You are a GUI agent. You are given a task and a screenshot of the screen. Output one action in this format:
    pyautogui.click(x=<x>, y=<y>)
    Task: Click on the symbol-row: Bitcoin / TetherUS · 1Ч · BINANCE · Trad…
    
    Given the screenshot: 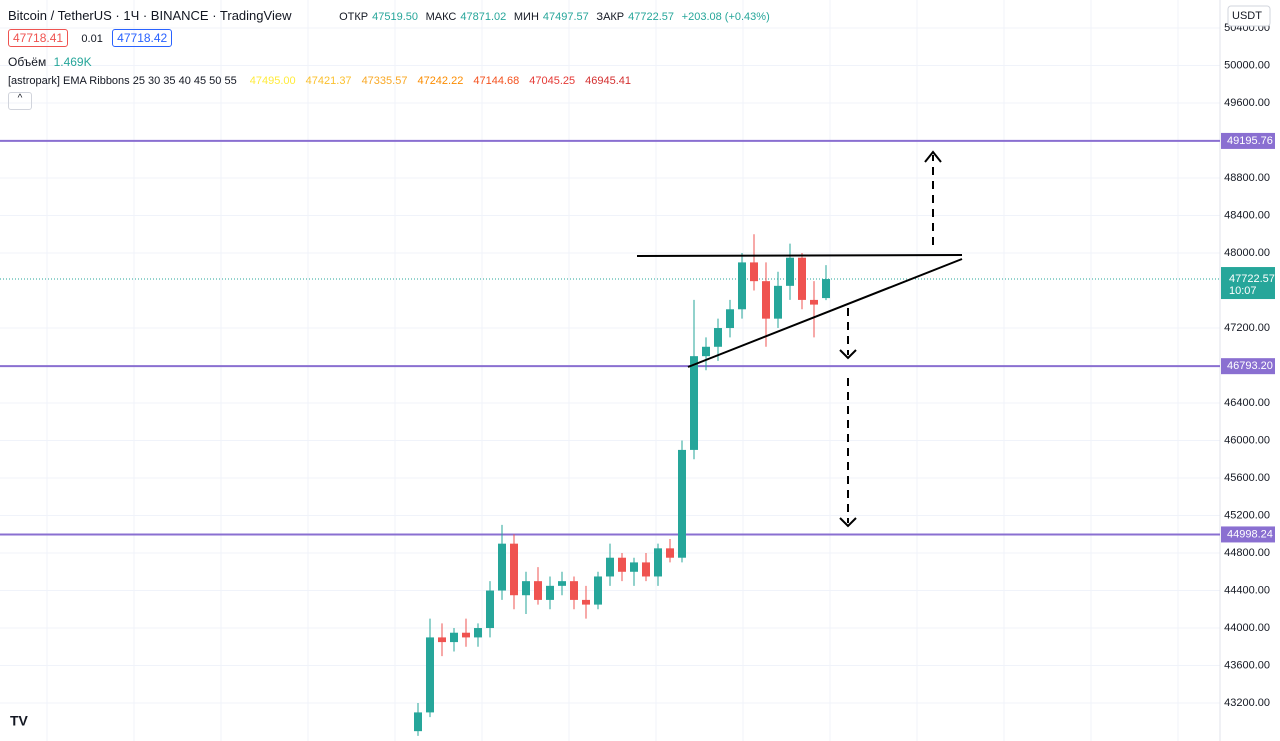 What is the action you would take?
    pyautogui.click(x=391, y=15)
    